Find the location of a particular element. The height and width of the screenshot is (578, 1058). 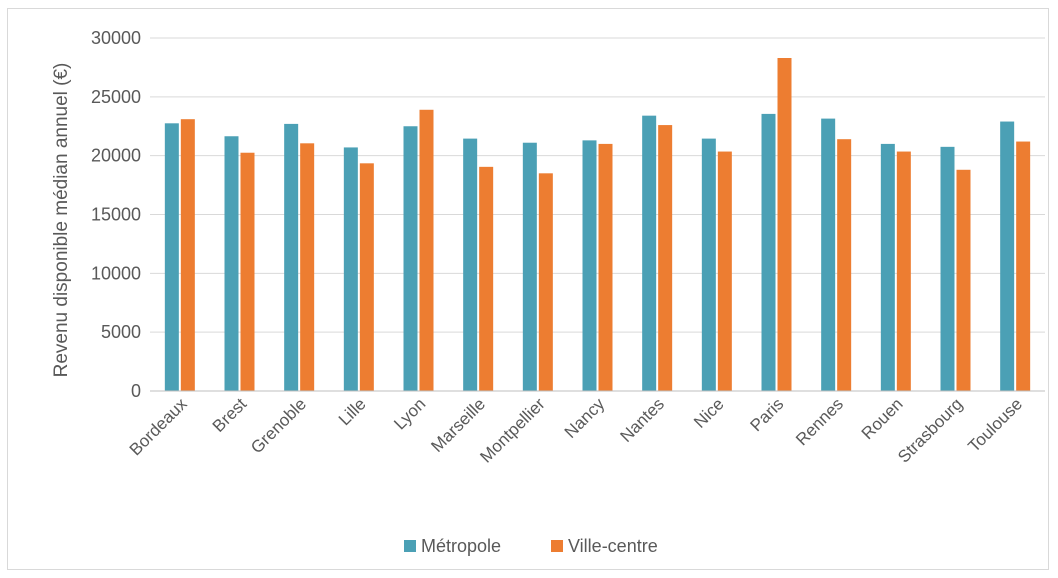

y-tick-label: 15000 is located at coordinates (116, 215).